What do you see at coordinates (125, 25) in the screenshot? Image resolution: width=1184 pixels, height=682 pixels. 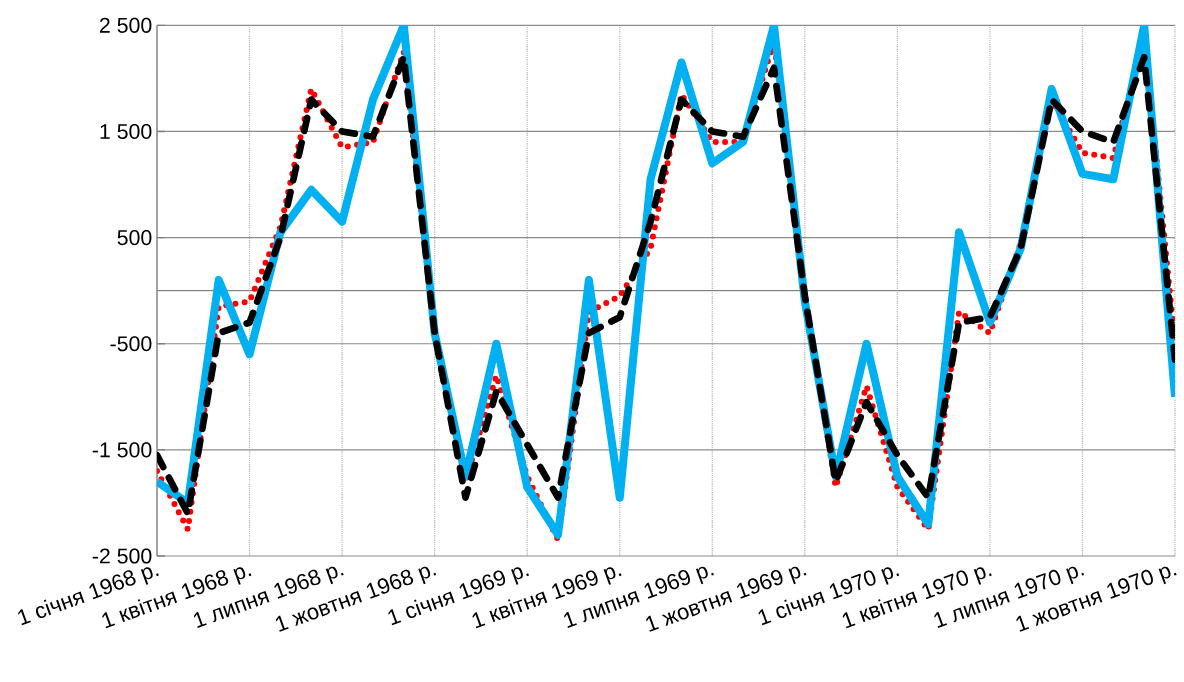 I see `y-tick-label: 2 500` at bounding box center [125, 25].